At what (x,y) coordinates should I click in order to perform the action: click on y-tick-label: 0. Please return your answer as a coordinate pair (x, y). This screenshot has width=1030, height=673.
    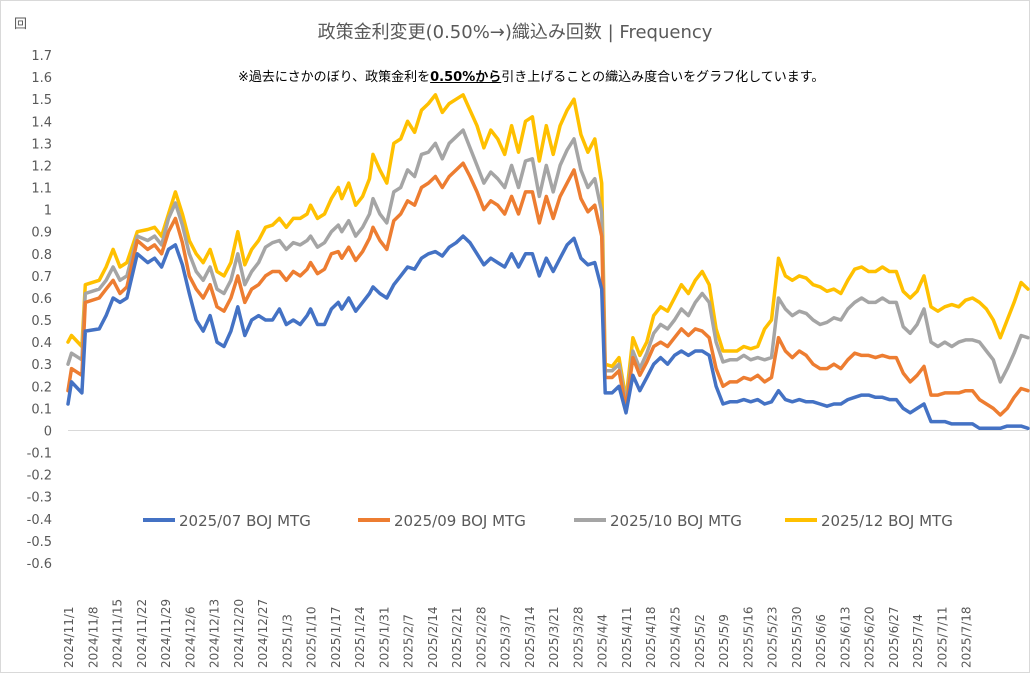
    Looking at the image, I should click on (48, 431).